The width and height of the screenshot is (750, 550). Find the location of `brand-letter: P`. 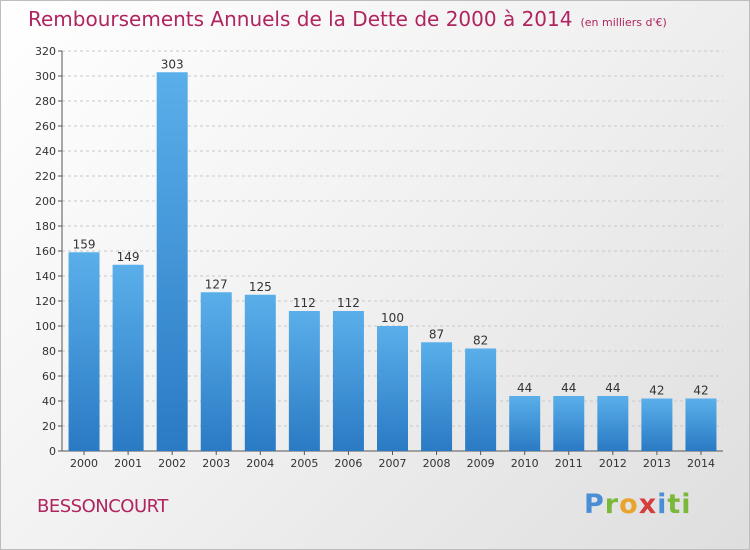

brand-letter: P is located at coordinates (594, 504).